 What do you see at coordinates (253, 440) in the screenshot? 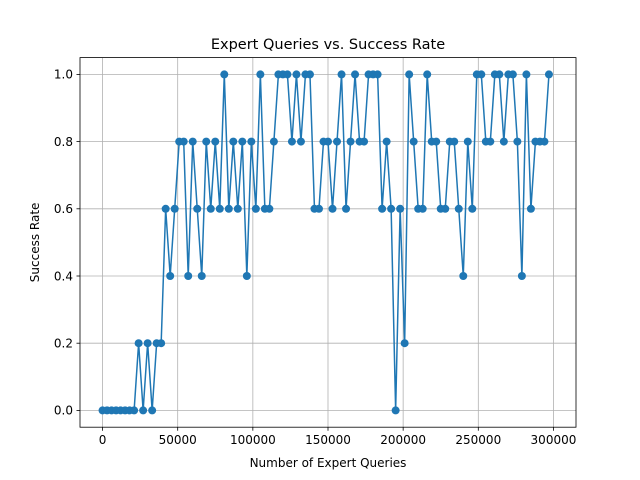
I see `x-tick-label: 100000` at bounding box center [253, 440].